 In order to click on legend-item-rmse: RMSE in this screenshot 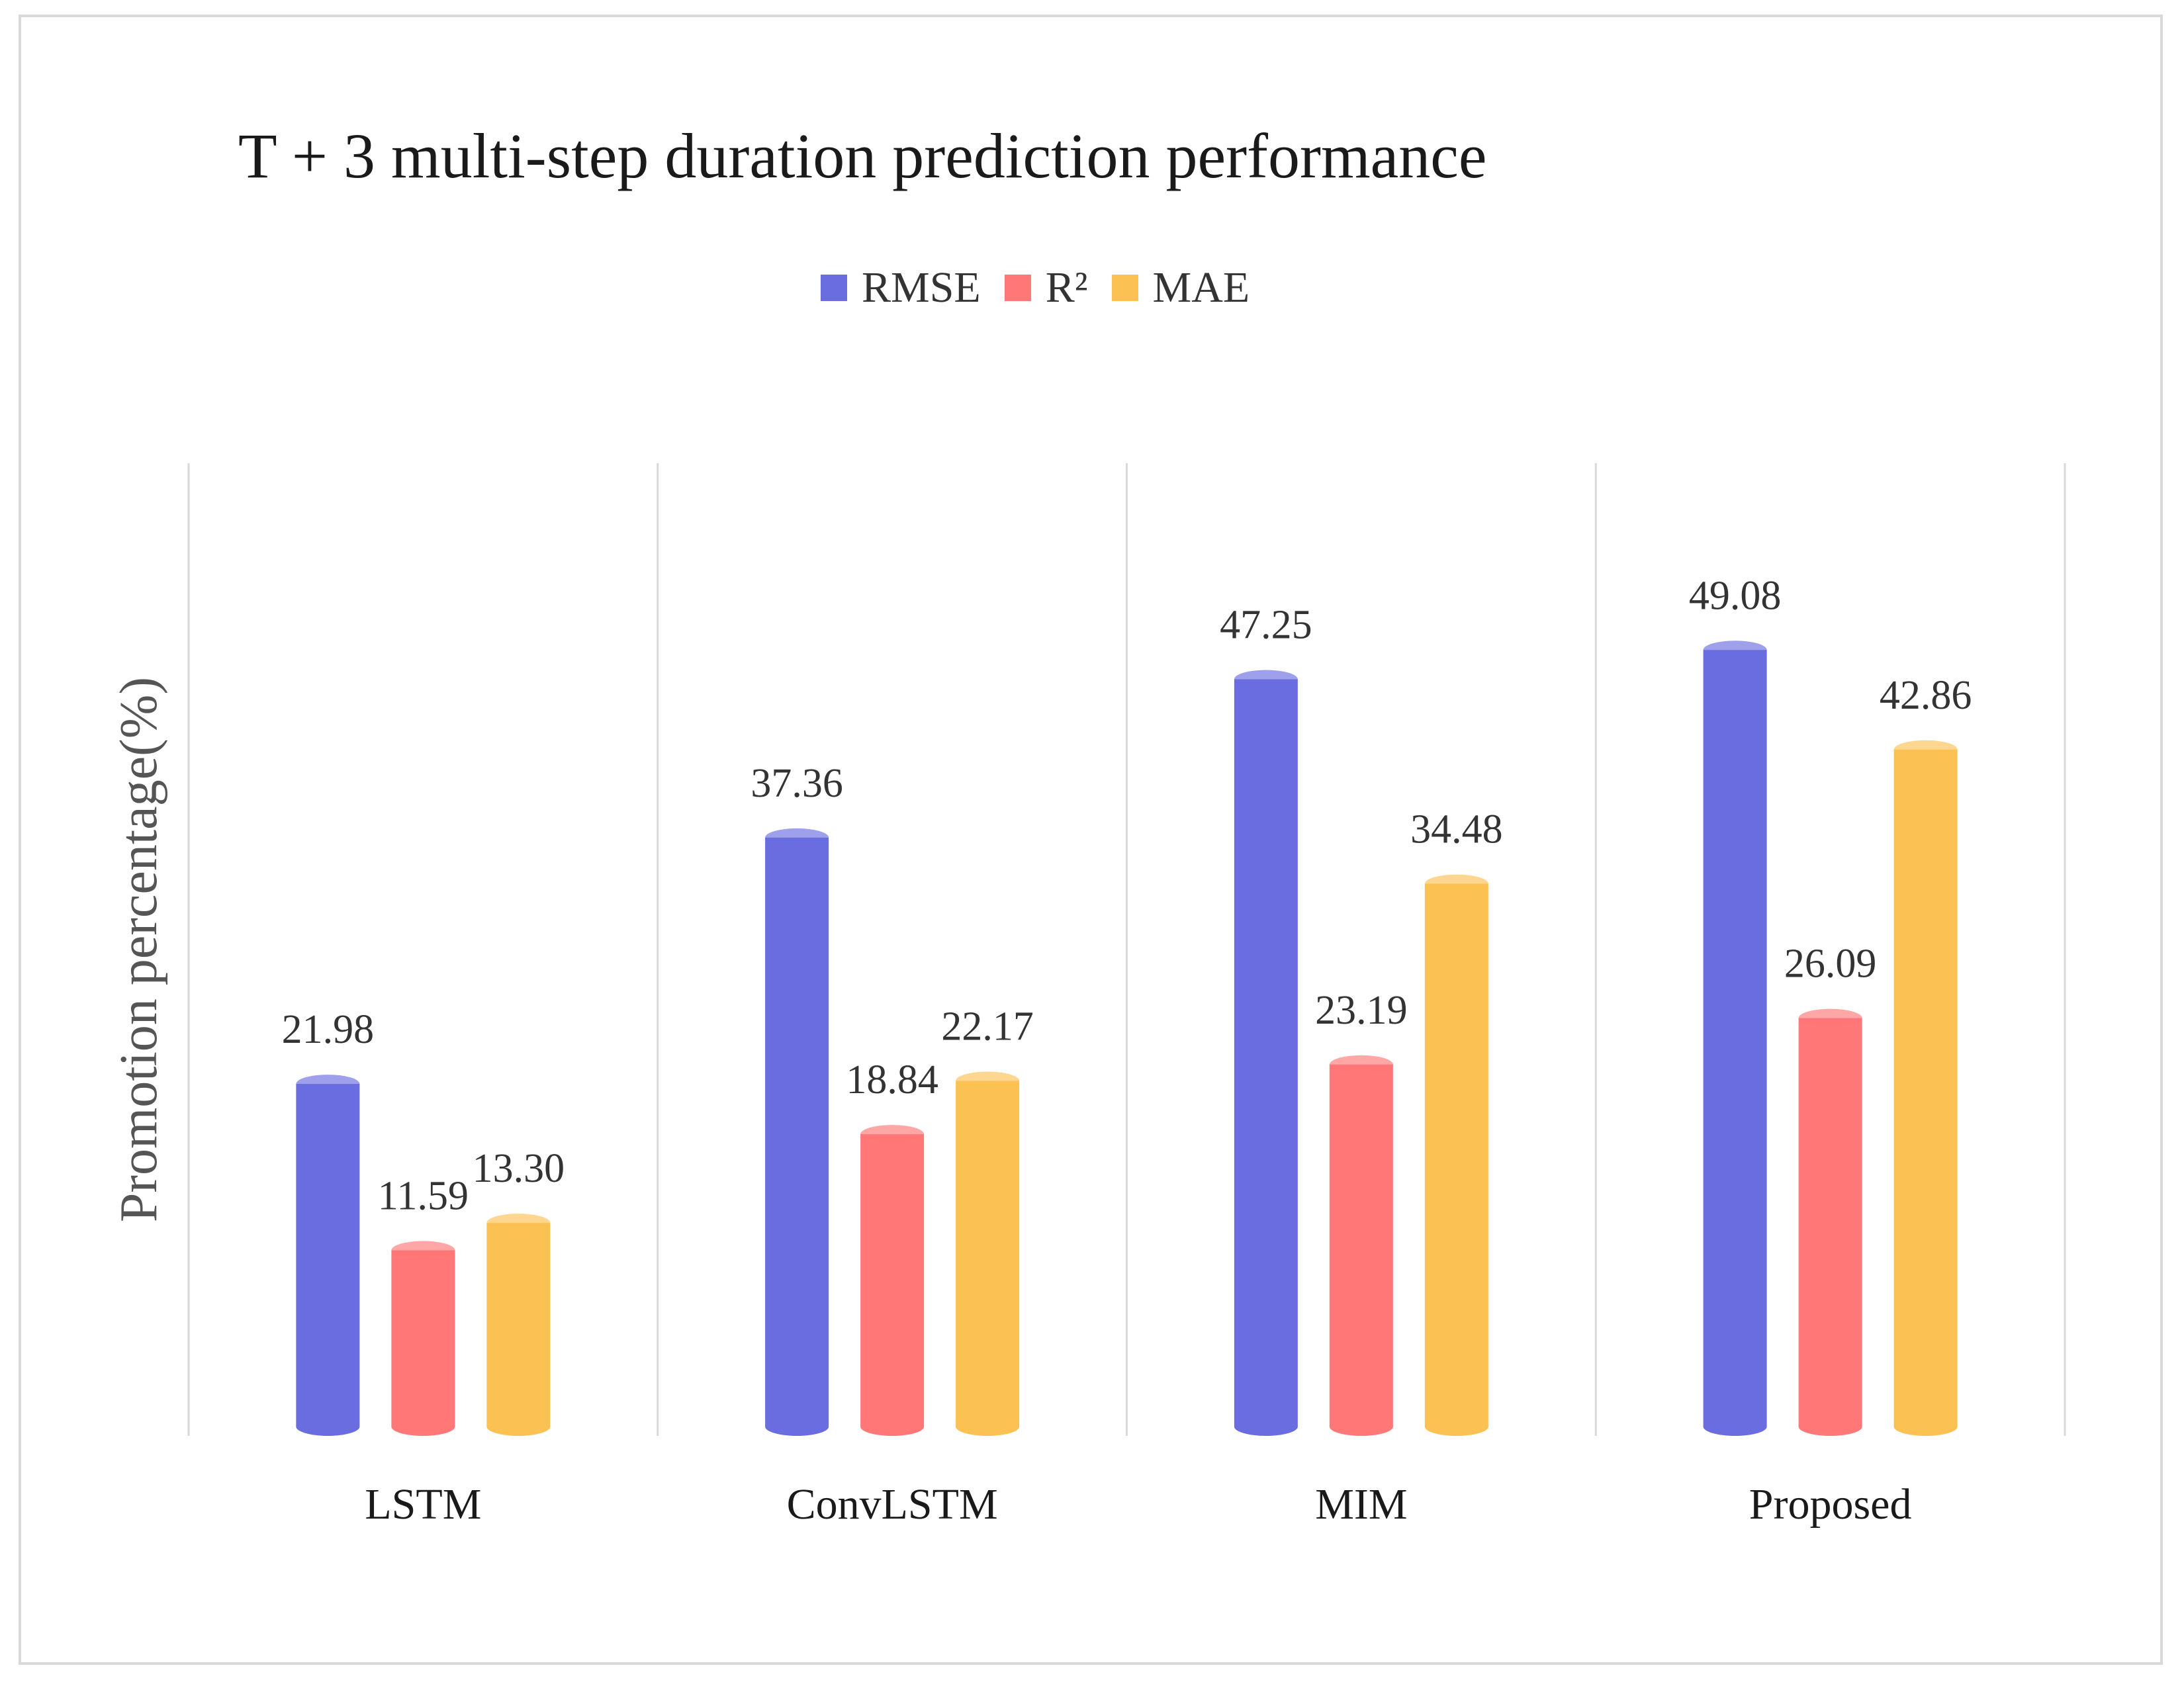, I will do `click(901, 288)`.